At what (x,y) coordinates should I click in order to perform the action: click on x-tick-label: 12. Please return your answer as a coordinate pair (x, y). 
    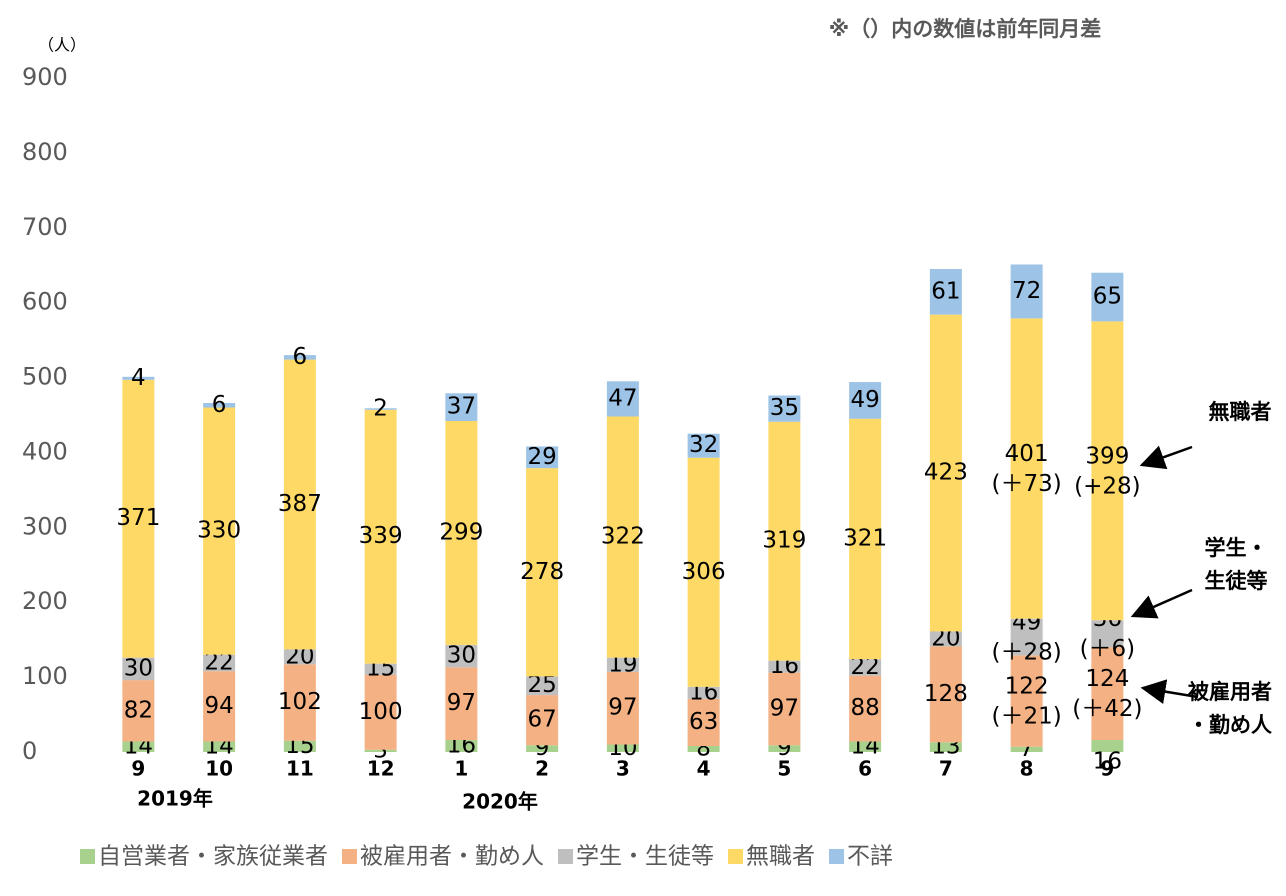
    Looking at the image, I should click on (381, 769).